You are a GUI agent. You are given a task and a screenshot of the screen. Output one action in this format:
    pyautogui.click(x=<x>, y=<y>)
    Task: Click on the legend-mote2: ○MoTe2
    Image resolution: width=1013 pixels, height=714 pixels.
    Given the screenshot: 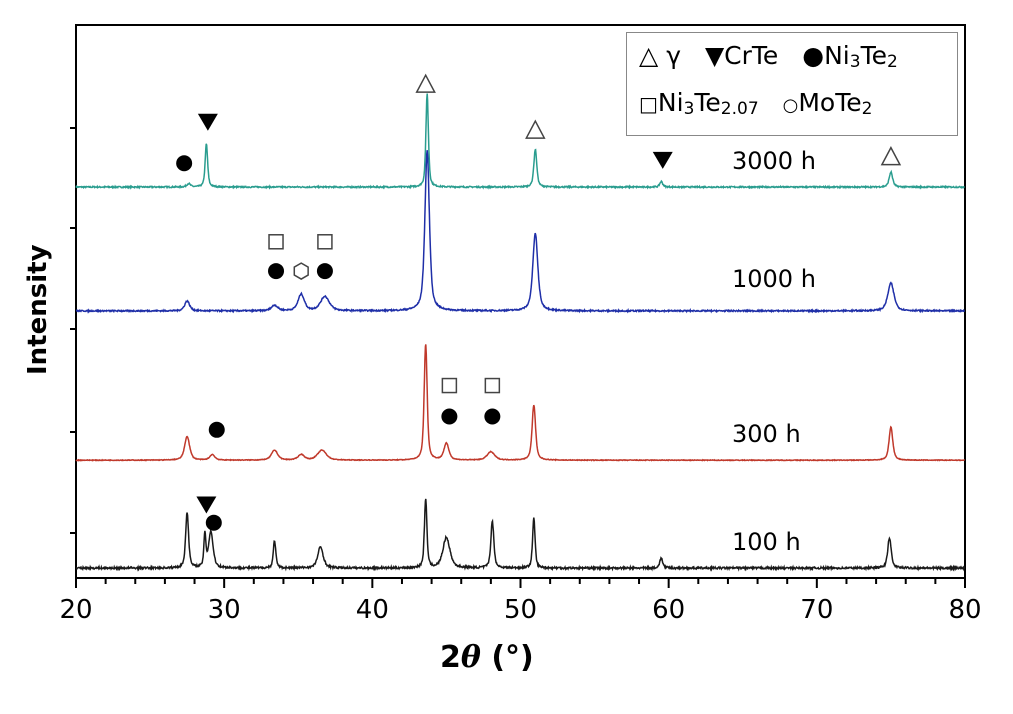 What is the action you would take?
    pyautogui.click(x=827, y=103)
    